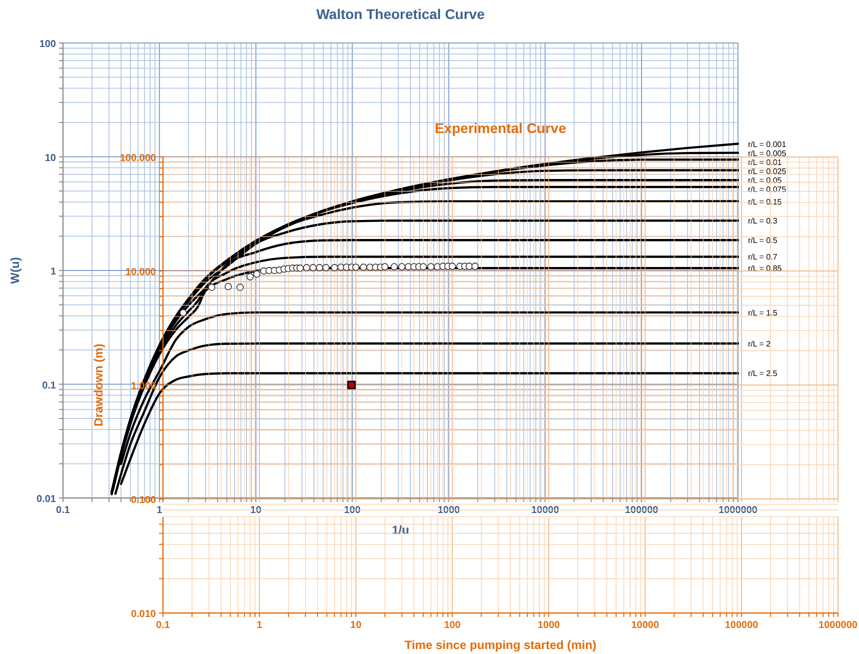 This screenshot has width=859, height=654. Describe the element at coordinates (15, 270) in the screenshot. I see `y-axis-title: W(u)` at that location.